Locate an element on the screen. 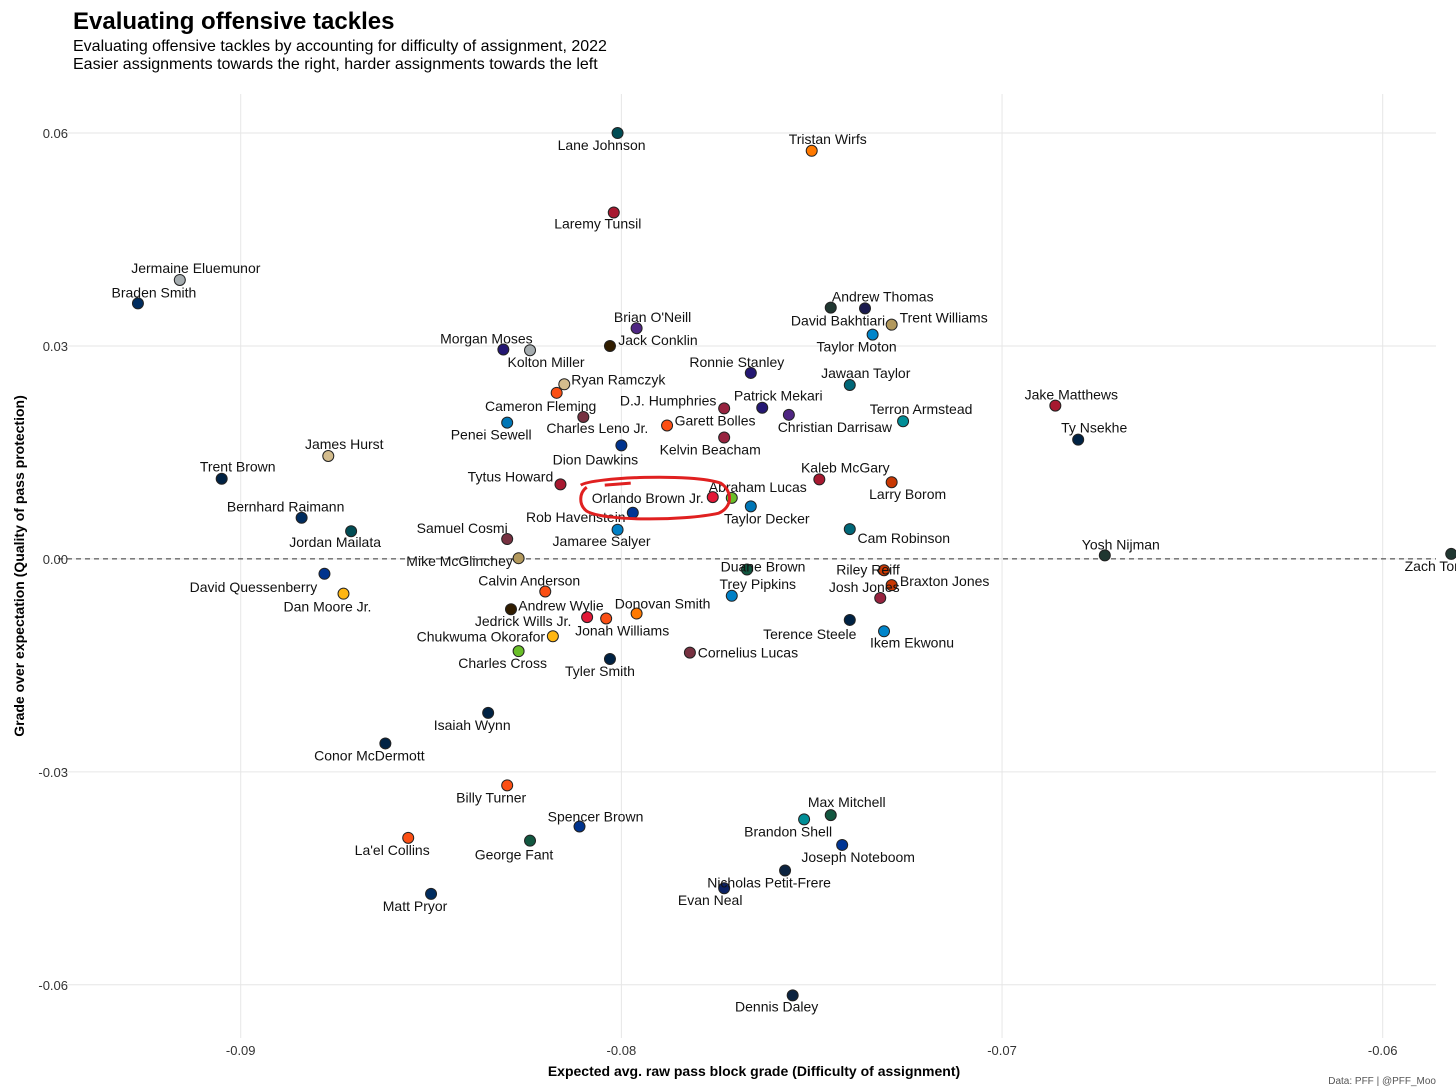  point-label: Andrew Wylie is located at coordinates (561, 605).